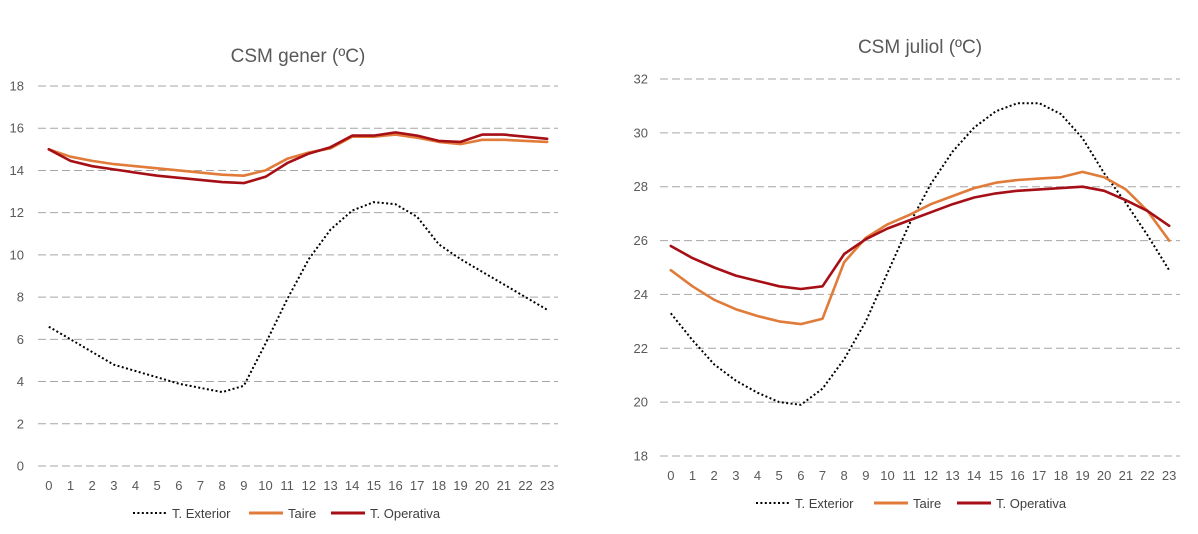 The height and width of the screenshot is (534, 1198). What do you see at coordinates (17, 170) in the screenshot?
I see `y-tick-label: 14` at bounding box center [17, 170].